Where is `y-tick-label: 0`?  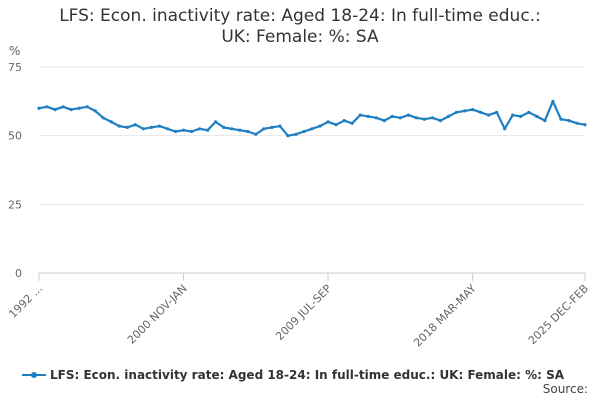
y-tick-label: 0 is located at coordinates (18, 273).